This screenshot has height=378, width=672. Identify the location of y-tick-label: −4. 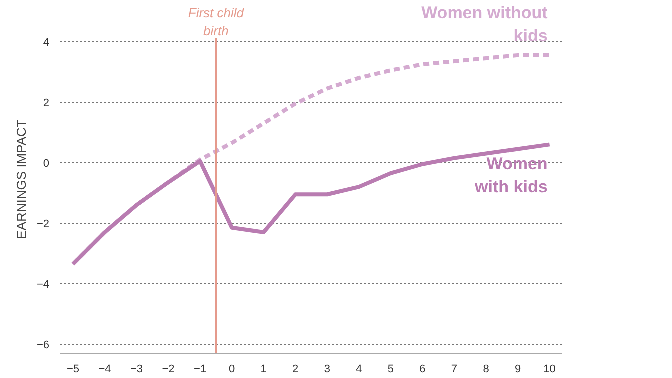
(43, 284).